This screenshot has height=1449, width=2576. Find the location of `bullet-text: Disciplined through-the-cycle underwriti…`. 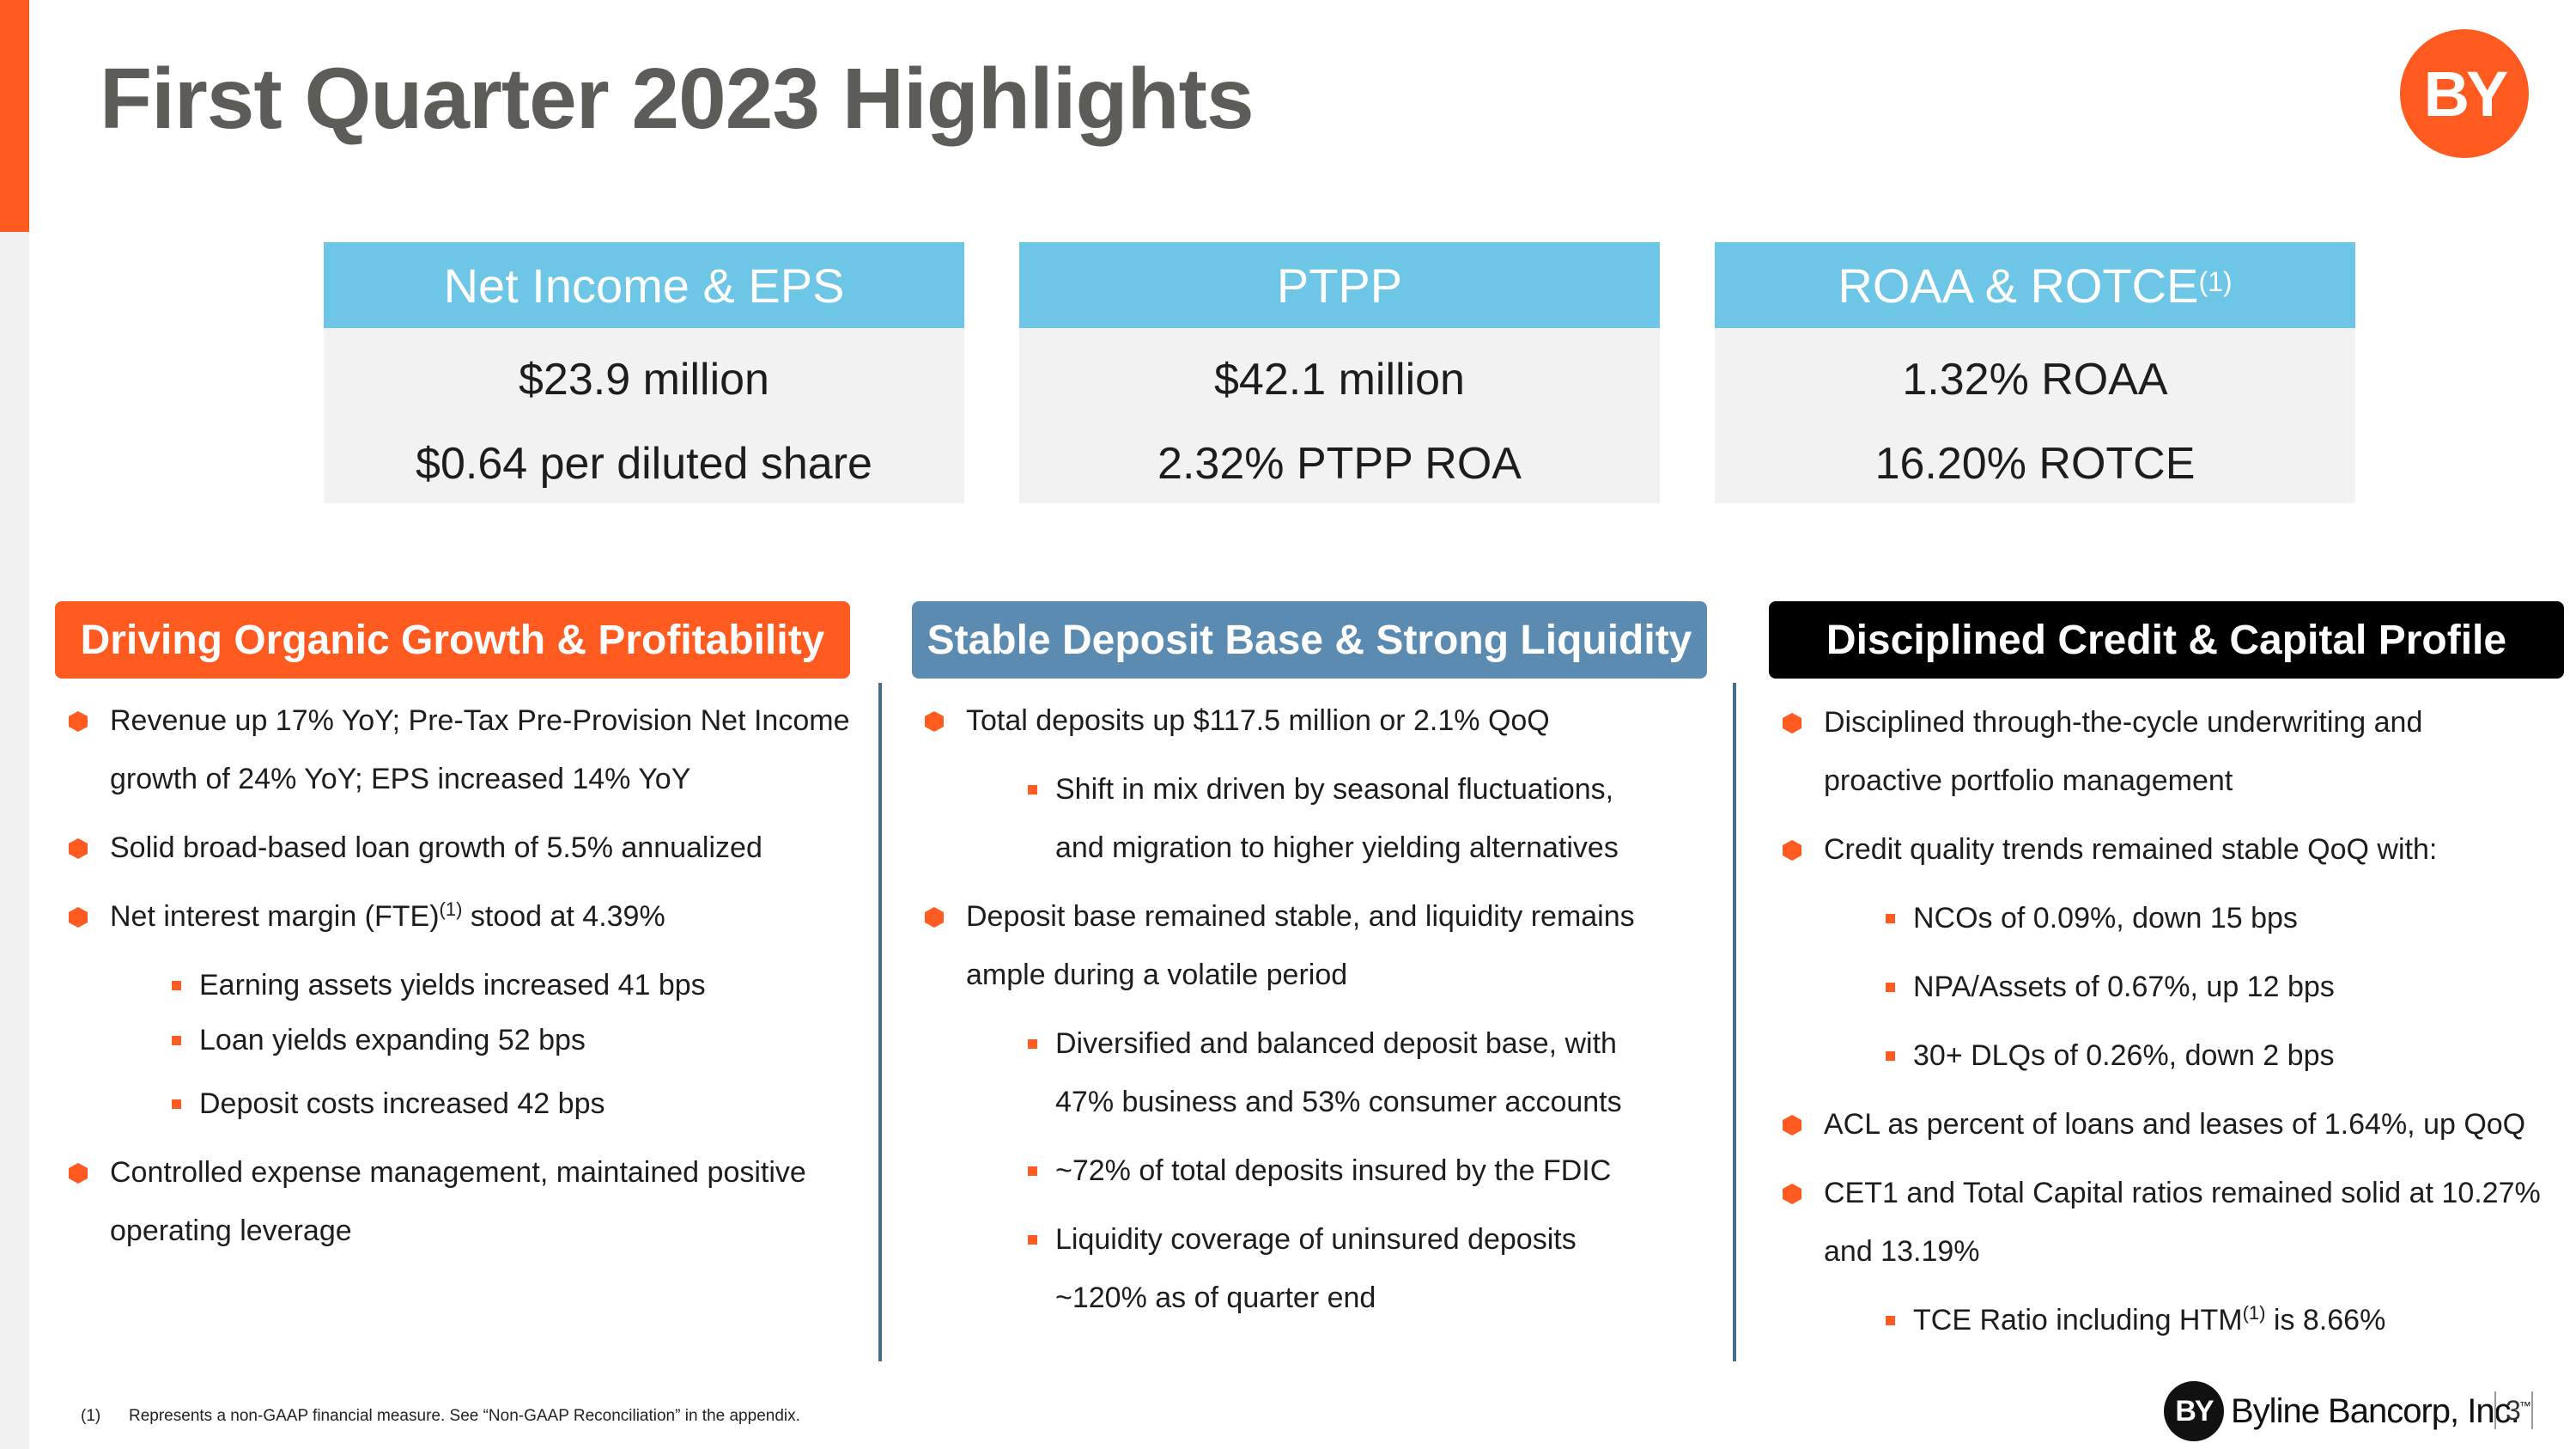

bullet-text: Disciplined through-the-cycle underwriti… is located at coordinates (2123, 722).